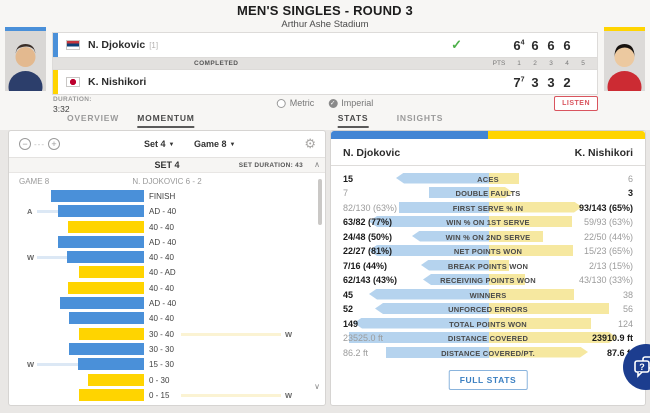 The width and height of the screenshot is (650, 413). What do you see at coordinates (161, 365) in the screenshot?
I see `point-score-label: 15 - 30` at bounding box center [161, 365].